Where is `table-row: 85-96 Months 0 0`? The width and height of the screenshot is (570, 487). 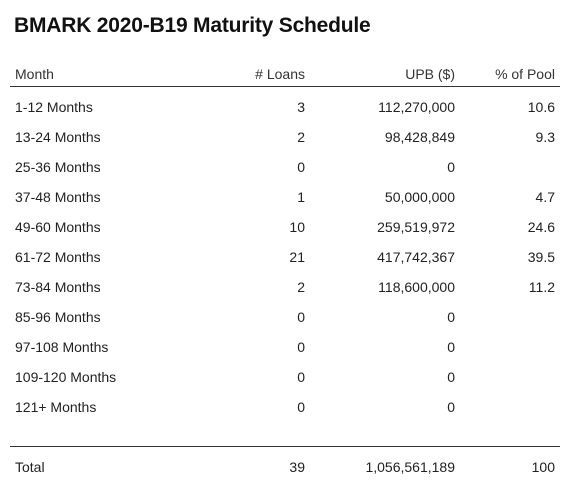
table-row: 85-96 Months 0 0 is located at coordinates (285, 317).